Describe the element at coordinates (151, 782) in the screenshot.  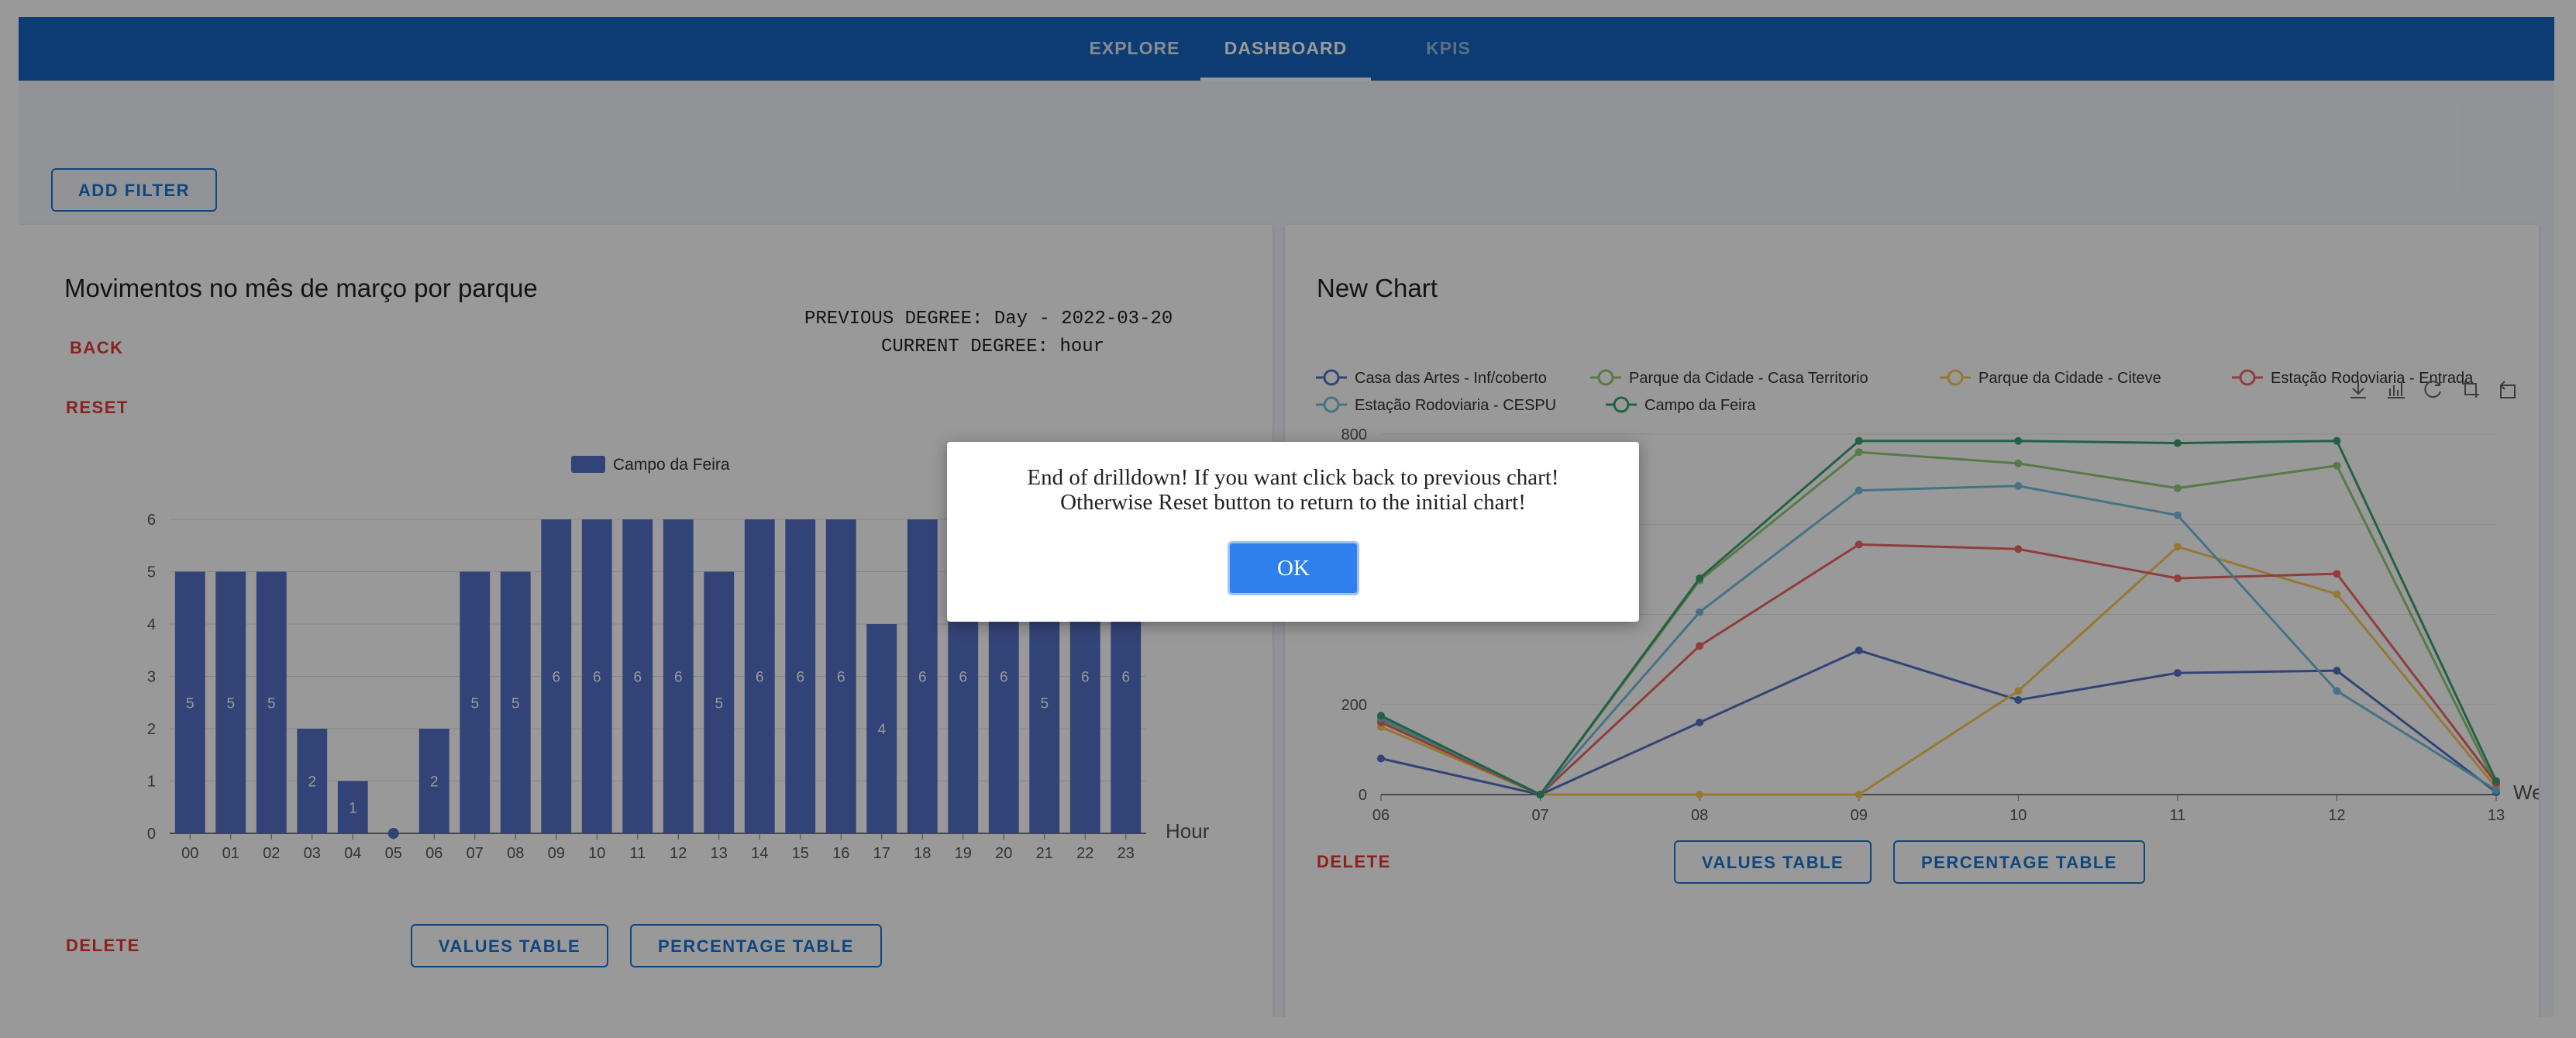
I see `y-tick-label: 1` at that location.